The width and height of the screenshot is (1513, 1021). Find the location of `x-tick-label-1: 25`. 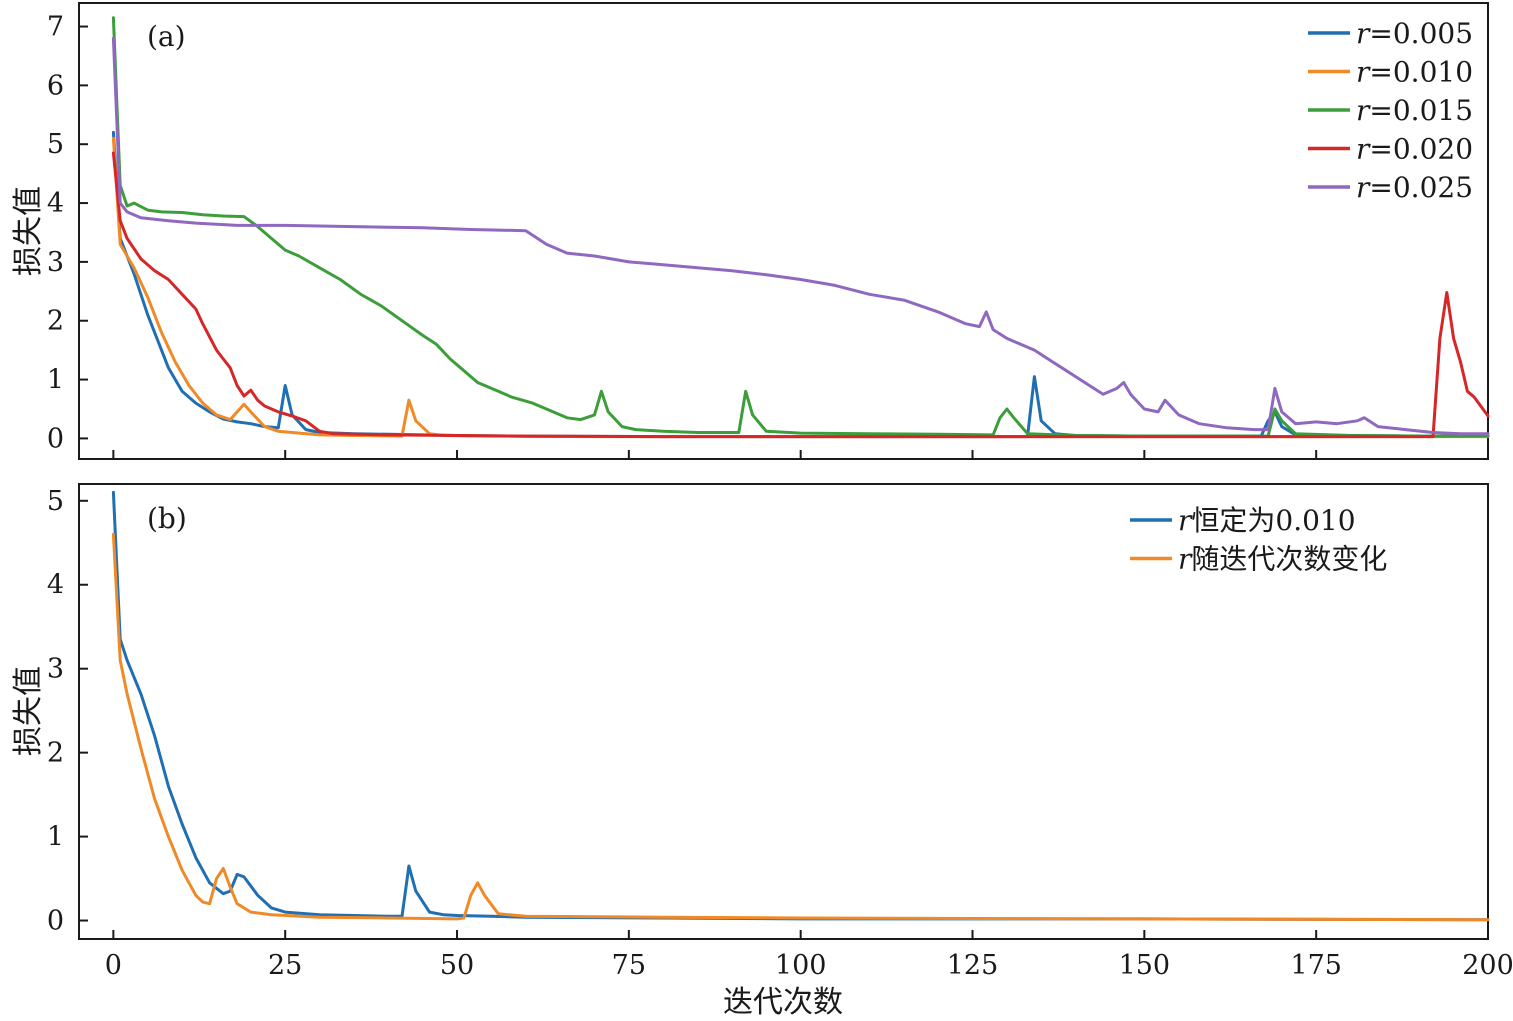

x-tick-label-1: 25 is located at coordinates (285, 965).